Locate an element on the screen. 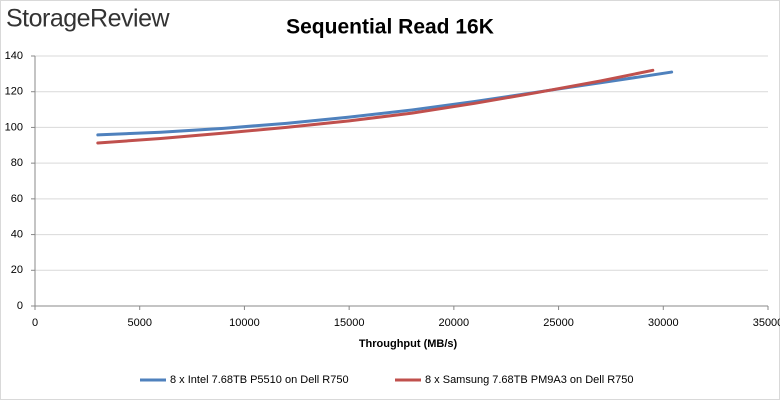 This screenshot has height=401, width=780. x-tick-label: 30000 is located at coordinates (663, 323).